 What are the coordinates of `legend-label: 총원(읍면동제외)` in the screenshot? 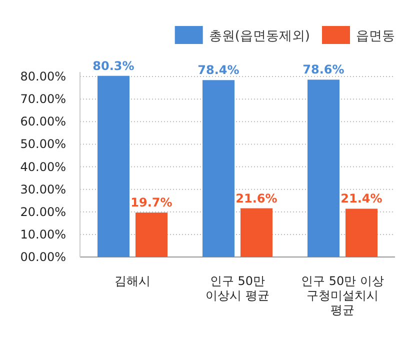 It's located at (259, 36).